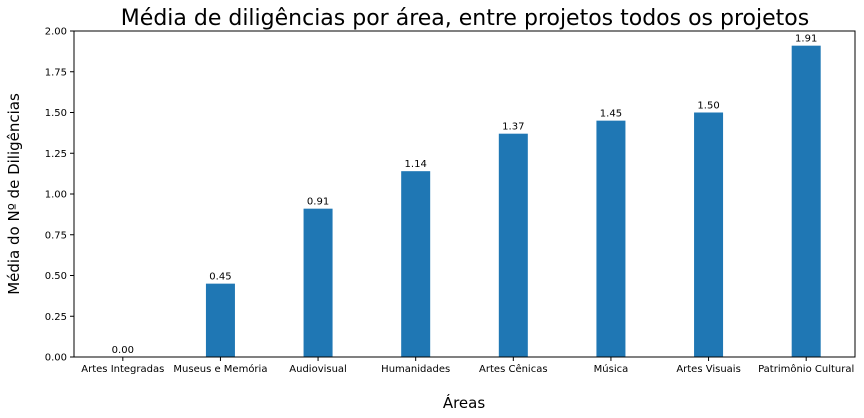 The image size is (864, 418). What do you see at coordinates (56, 358) in the screenshot?
I see `y-tick-label: 0.00` at bounding box center [56, 358].